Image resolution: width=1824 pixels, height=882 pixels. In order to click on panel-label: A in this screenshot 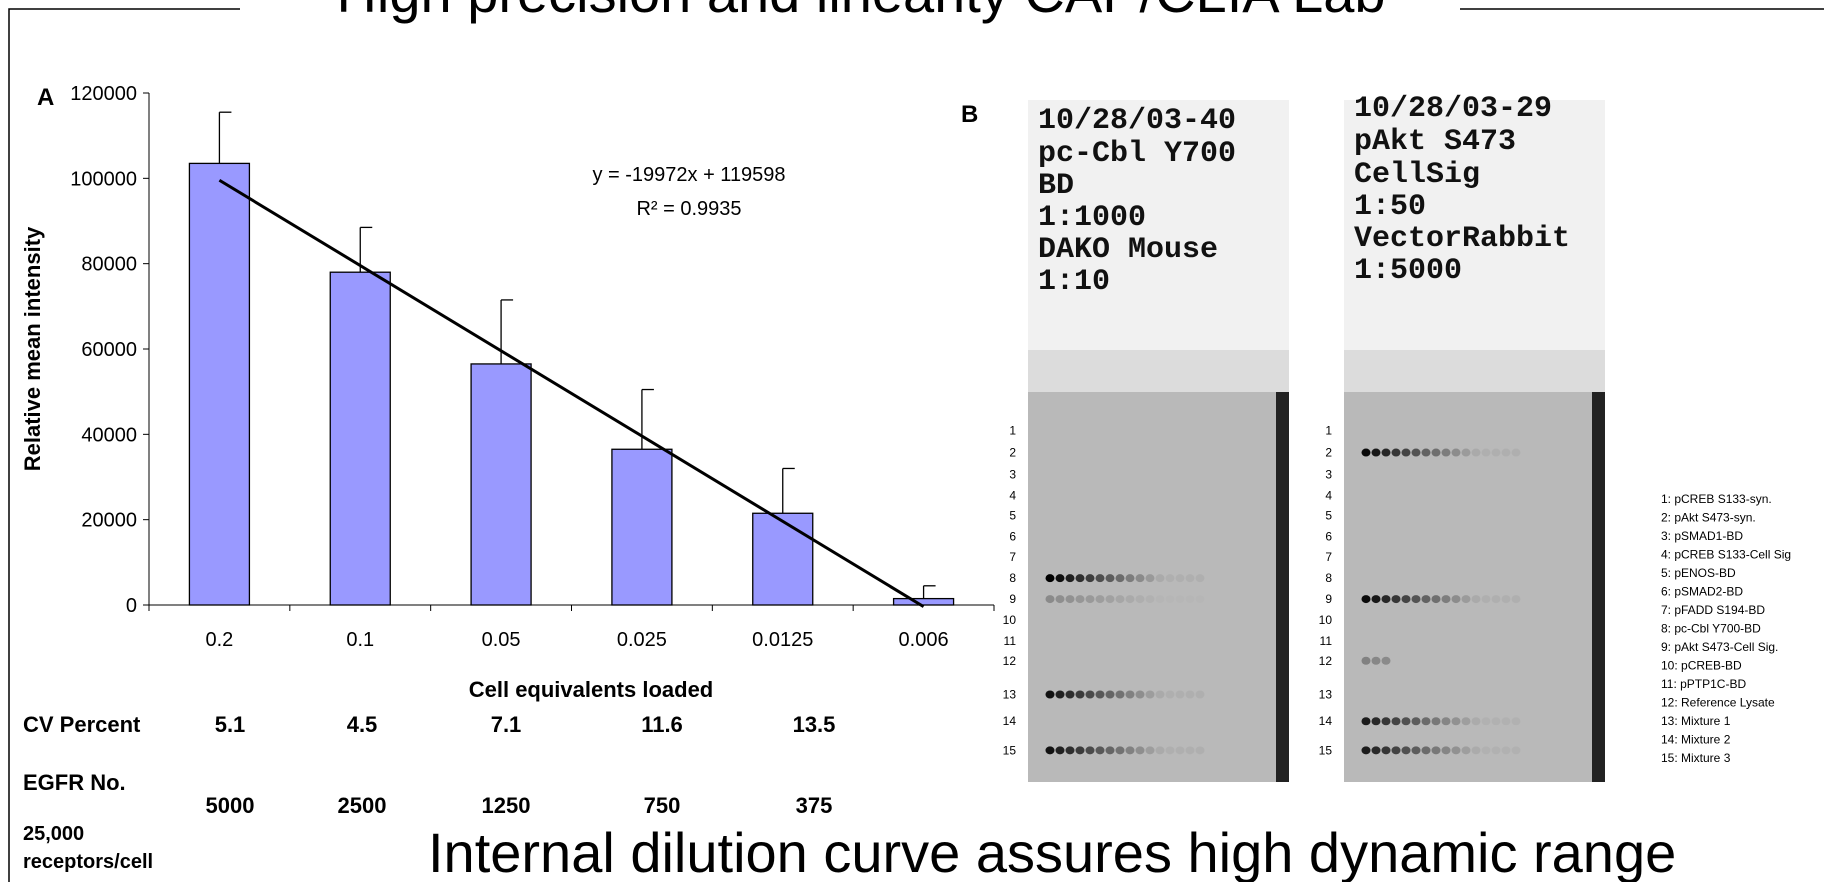, I will do `click(45, 97)`.